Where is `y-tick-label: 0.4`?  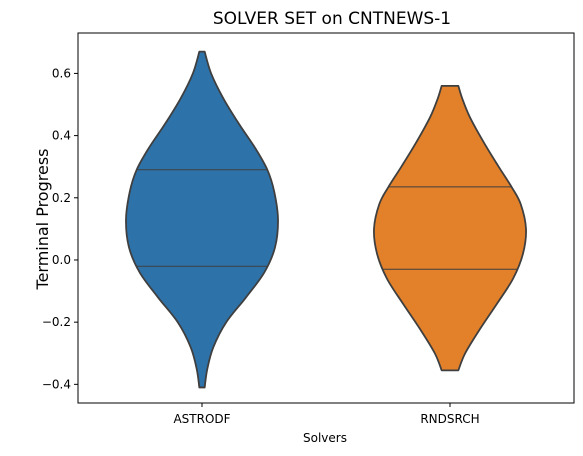
y-tick-label: 0.4 is located at coordinates (61, 136).